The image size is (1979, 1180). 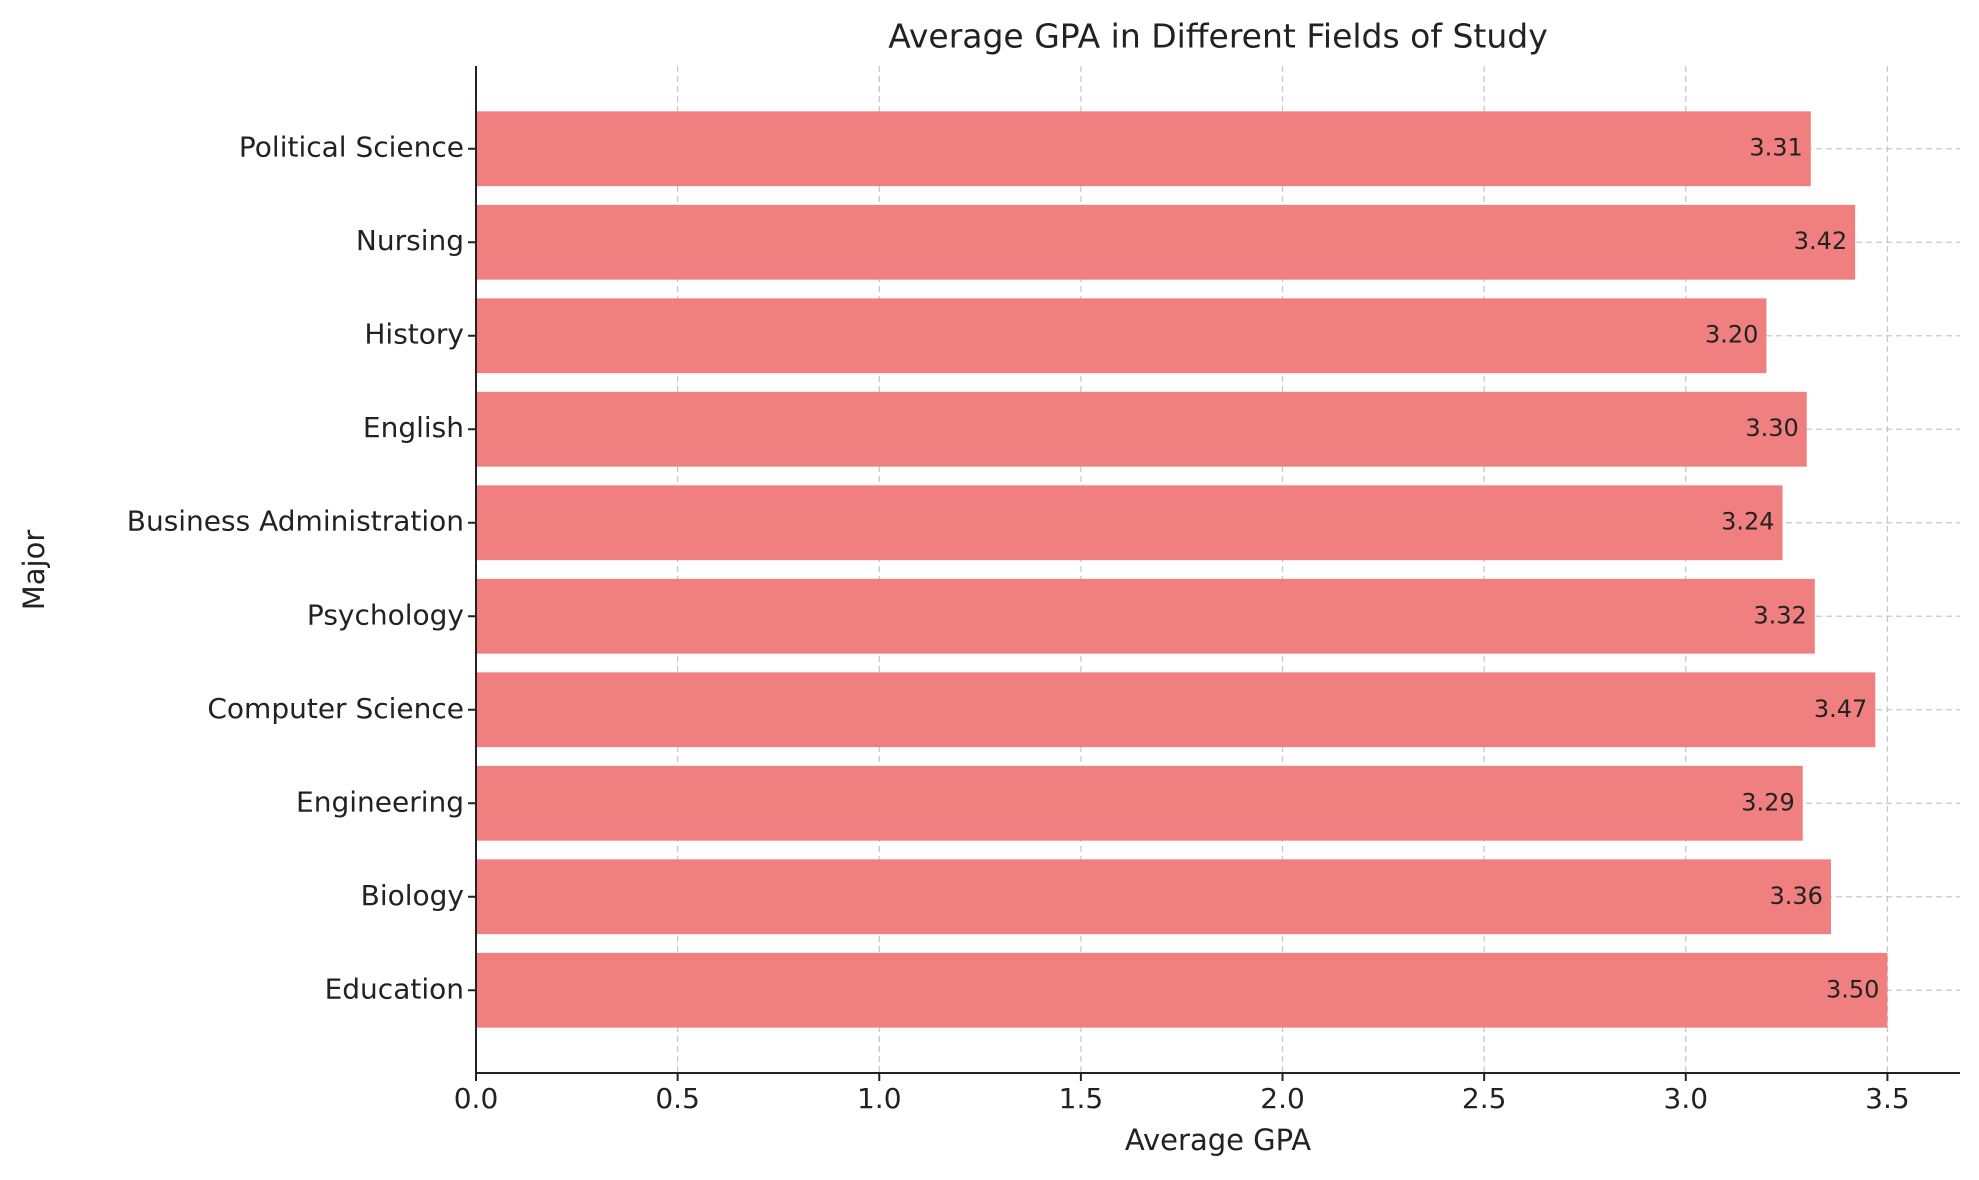 I want to click on x-tick-label: 2.5, so click(x=1484, y=1098).